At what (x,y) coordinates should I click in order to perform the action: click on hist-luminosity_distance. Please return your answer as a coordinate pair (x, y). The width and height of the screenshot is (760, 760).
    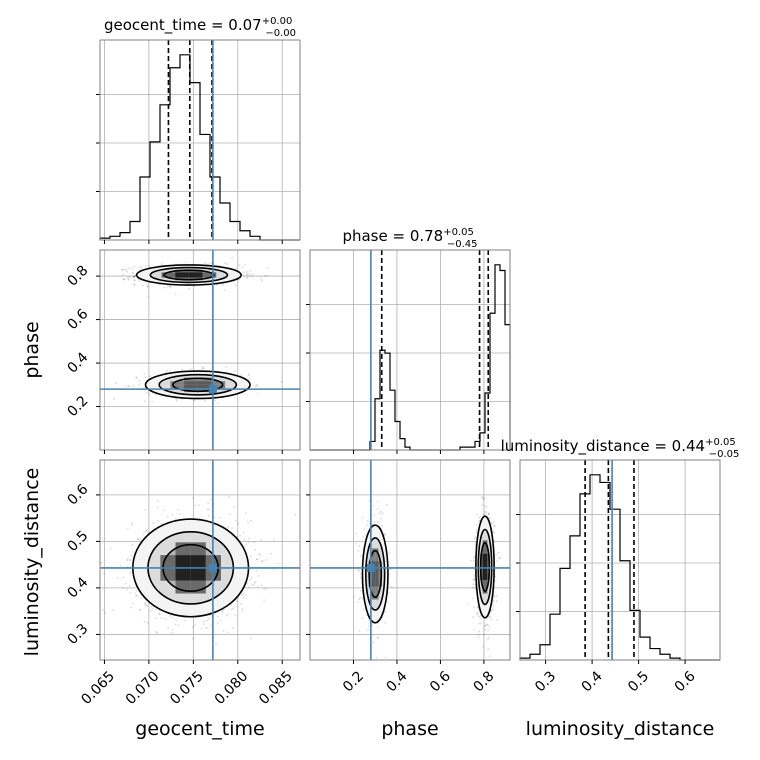
    Looking at the image, I should click on (619, 567).